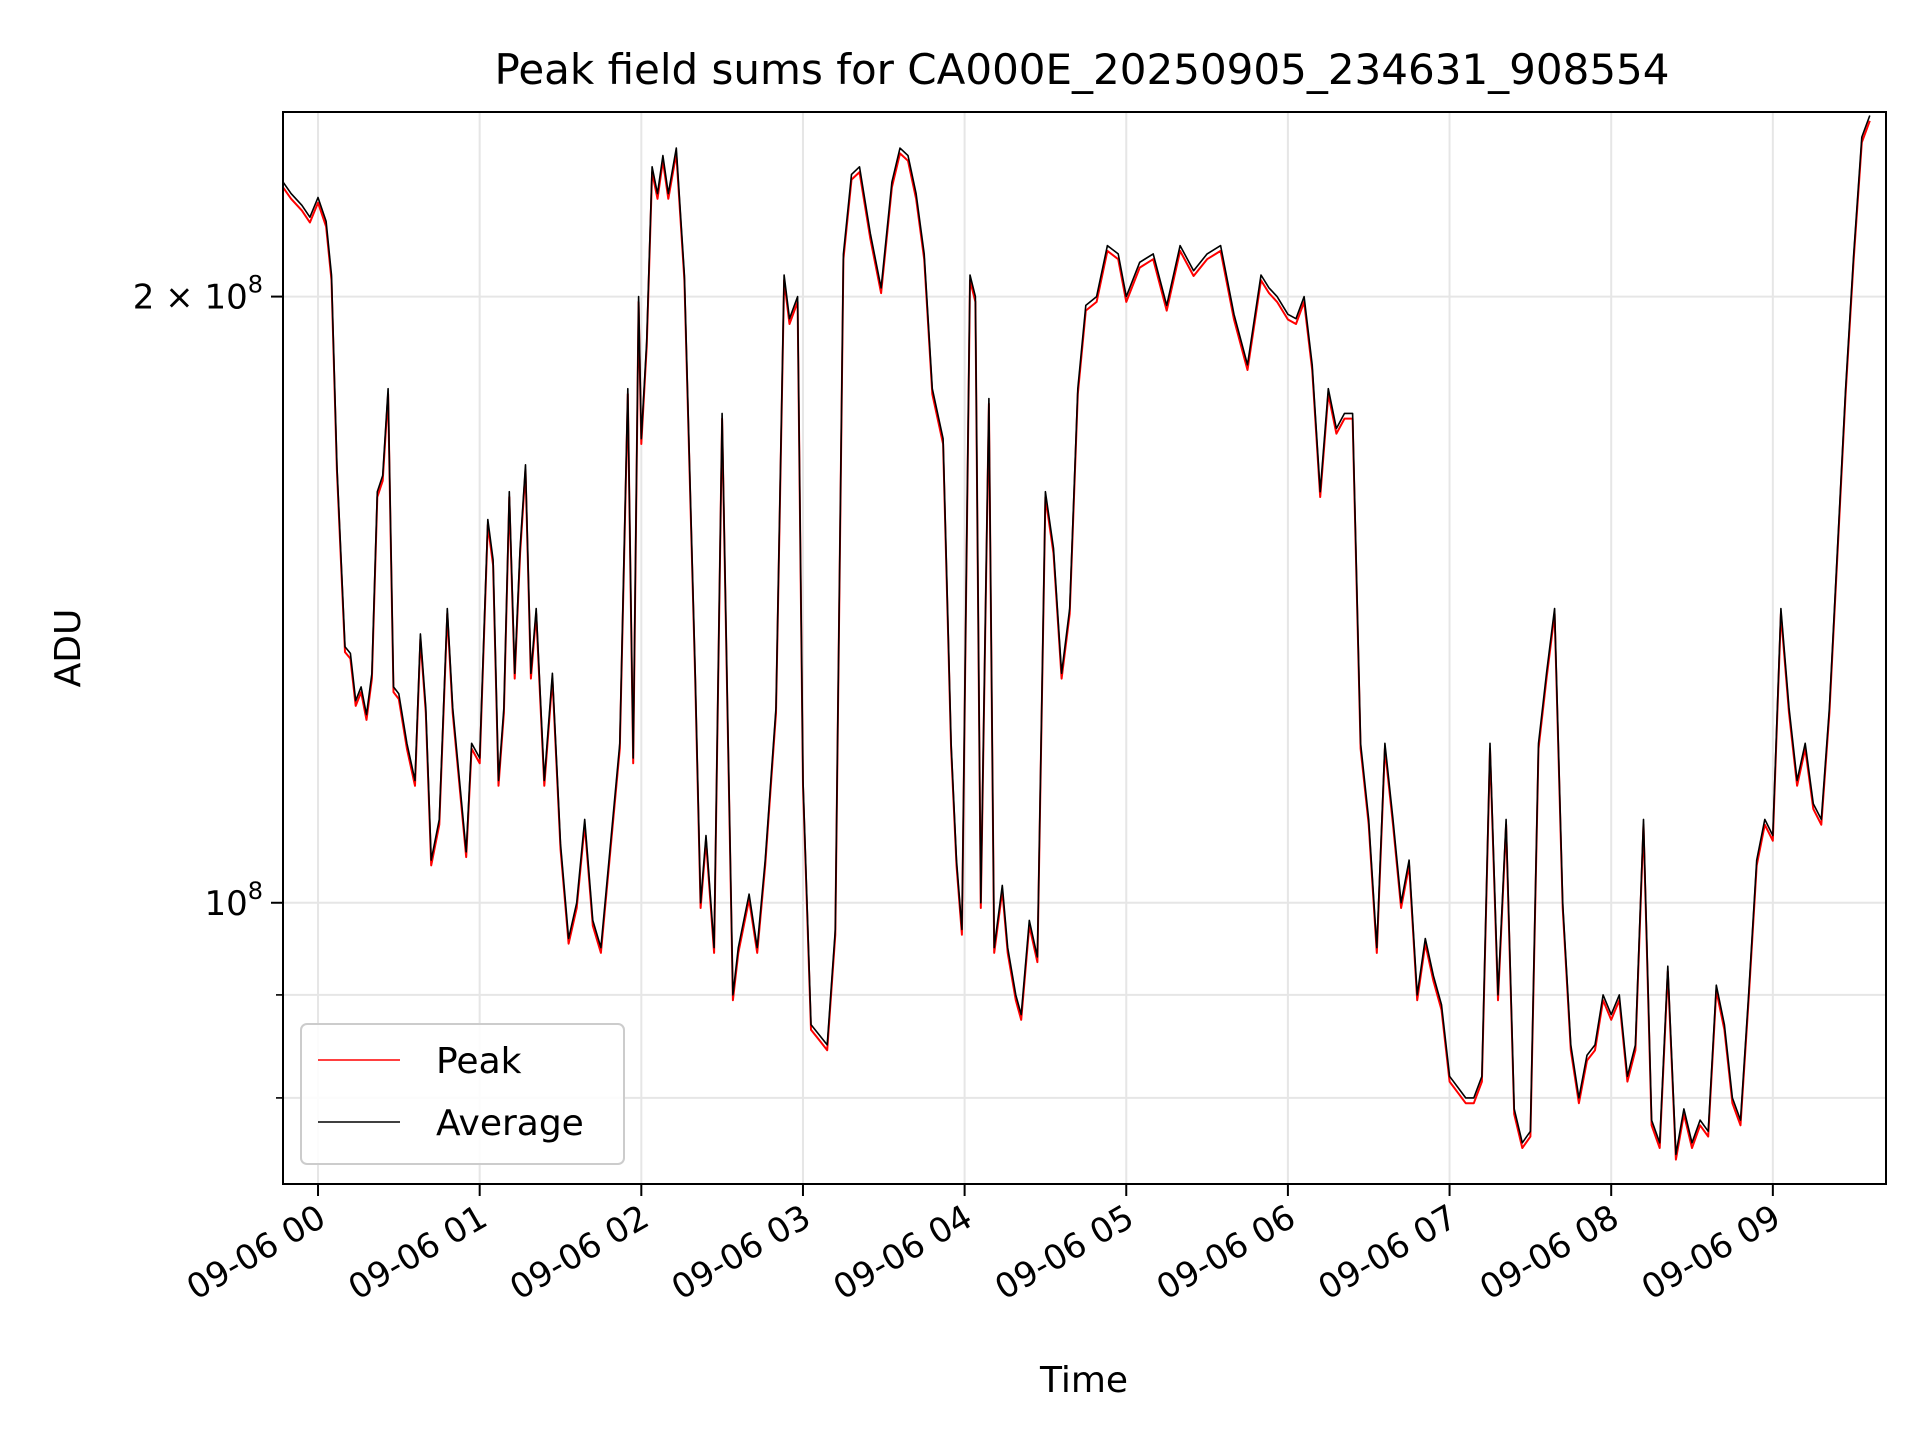 Image resolution: width=1920 pixels, height=1440 pixels. I want to click on y-axis-label: ADU, so click(68, 648).